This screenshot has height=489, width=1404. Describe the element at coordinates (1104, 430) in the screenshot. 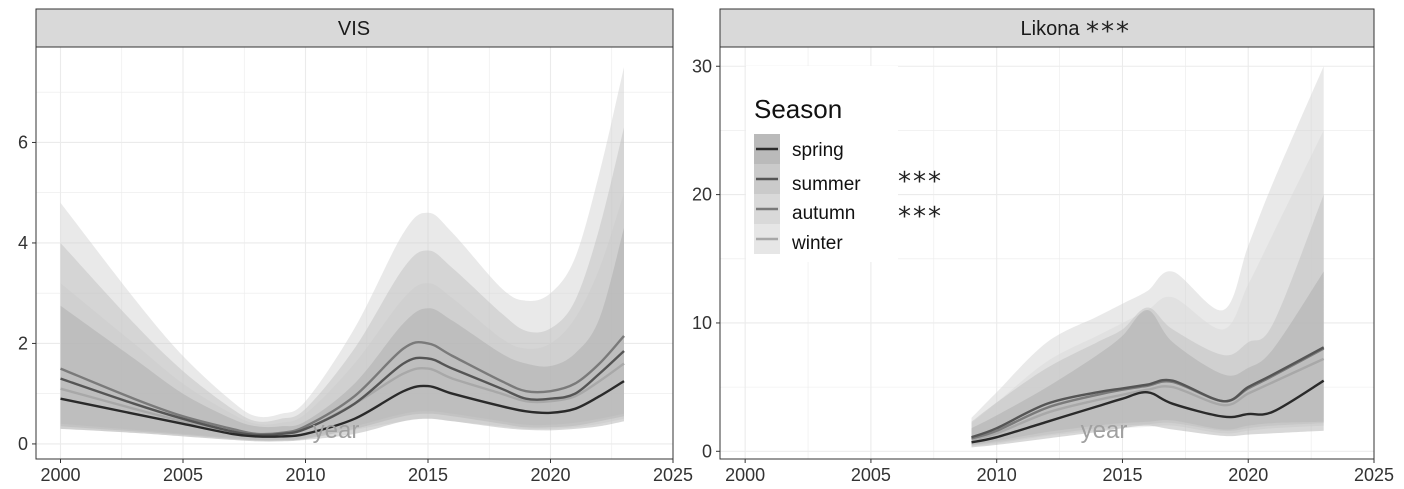

I see `panel-likona-x-axis-title: year` at that location.